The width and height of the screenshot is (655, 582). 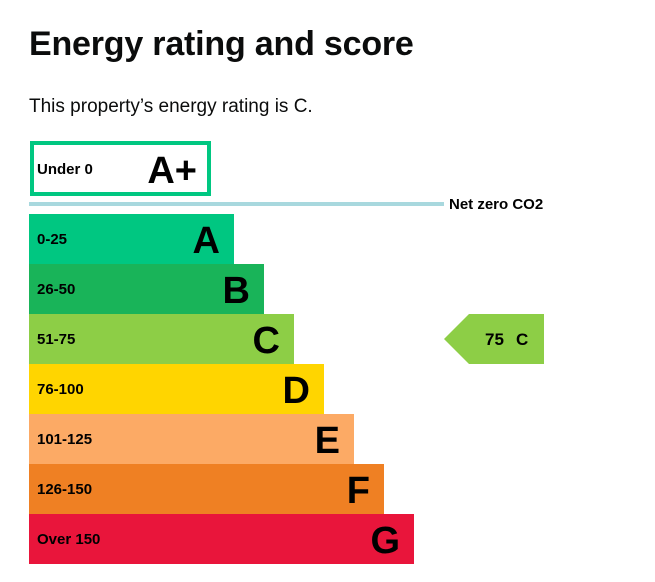 What do you see at coordinates (131, 239) in the screenshot?
I see `band-a-bar` at bounding box center [131, 239].